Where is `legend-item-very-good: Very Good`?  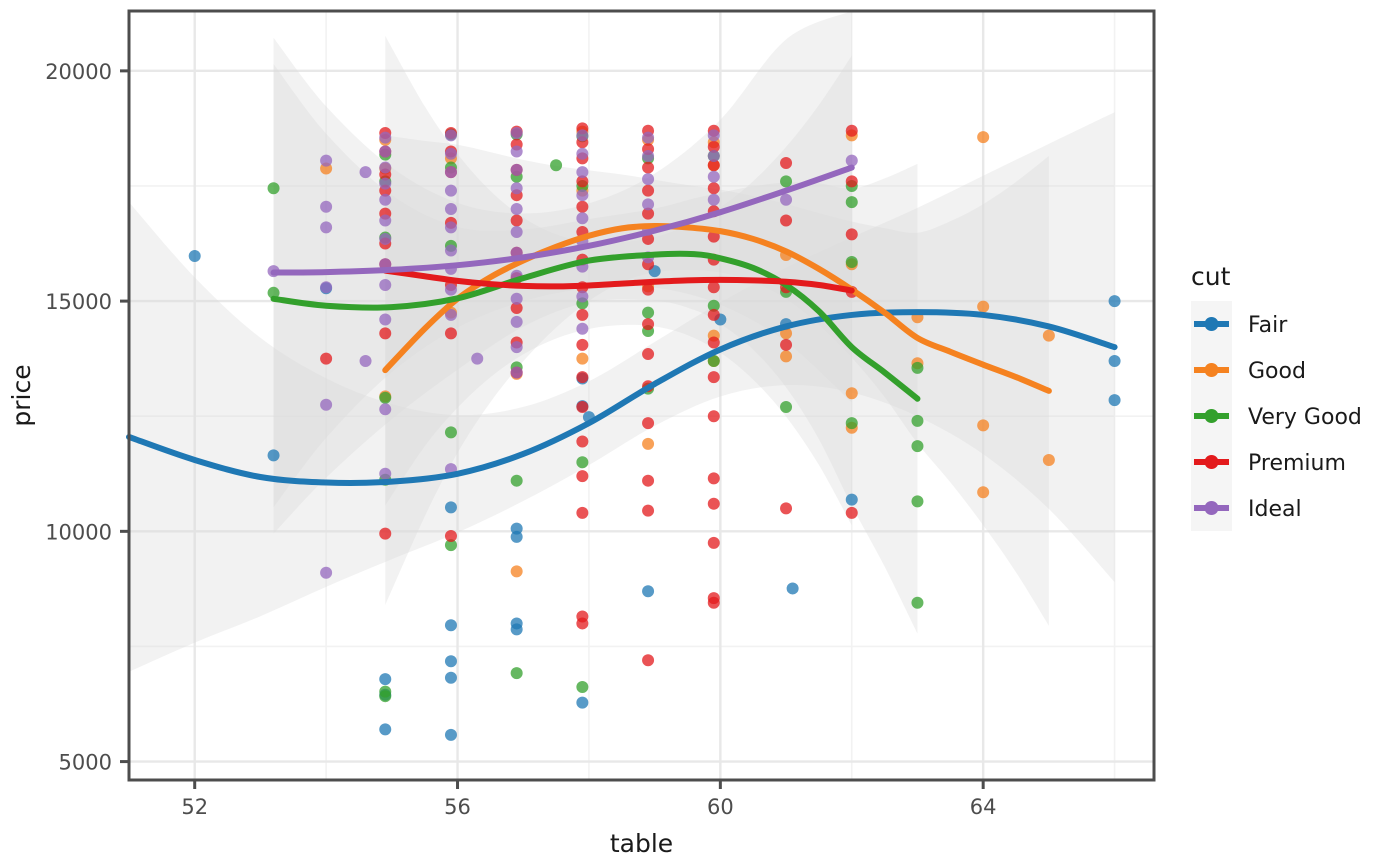 legend-item-very-good: Very Good is located at coordinates (1278, 417).